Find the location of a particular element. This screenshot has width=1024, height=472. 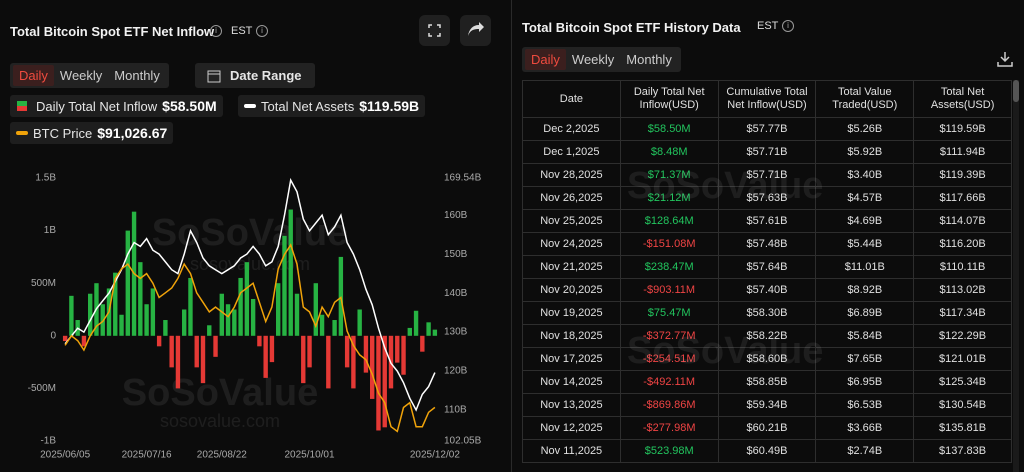

legend-item: BTC Price $91,026.67 is located at coordinates (92, 133).